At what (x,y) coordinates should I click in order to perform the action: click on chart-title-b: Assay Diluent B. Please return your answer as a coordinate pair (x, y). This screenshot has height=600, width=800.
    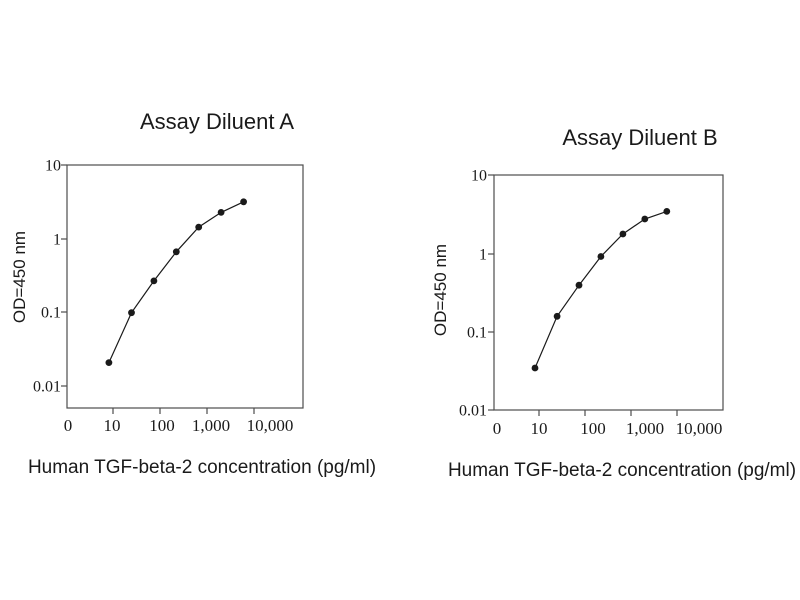
    Looking at the image, I should click on (640, 137).